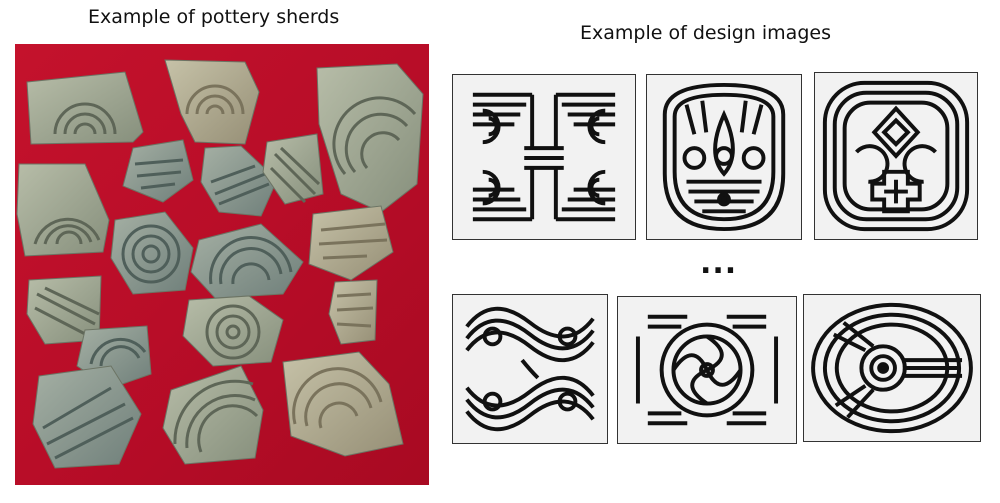 The width and height of the screenshot is (1000, 503). I want to click on design-image-2-art, so click(724, 157).